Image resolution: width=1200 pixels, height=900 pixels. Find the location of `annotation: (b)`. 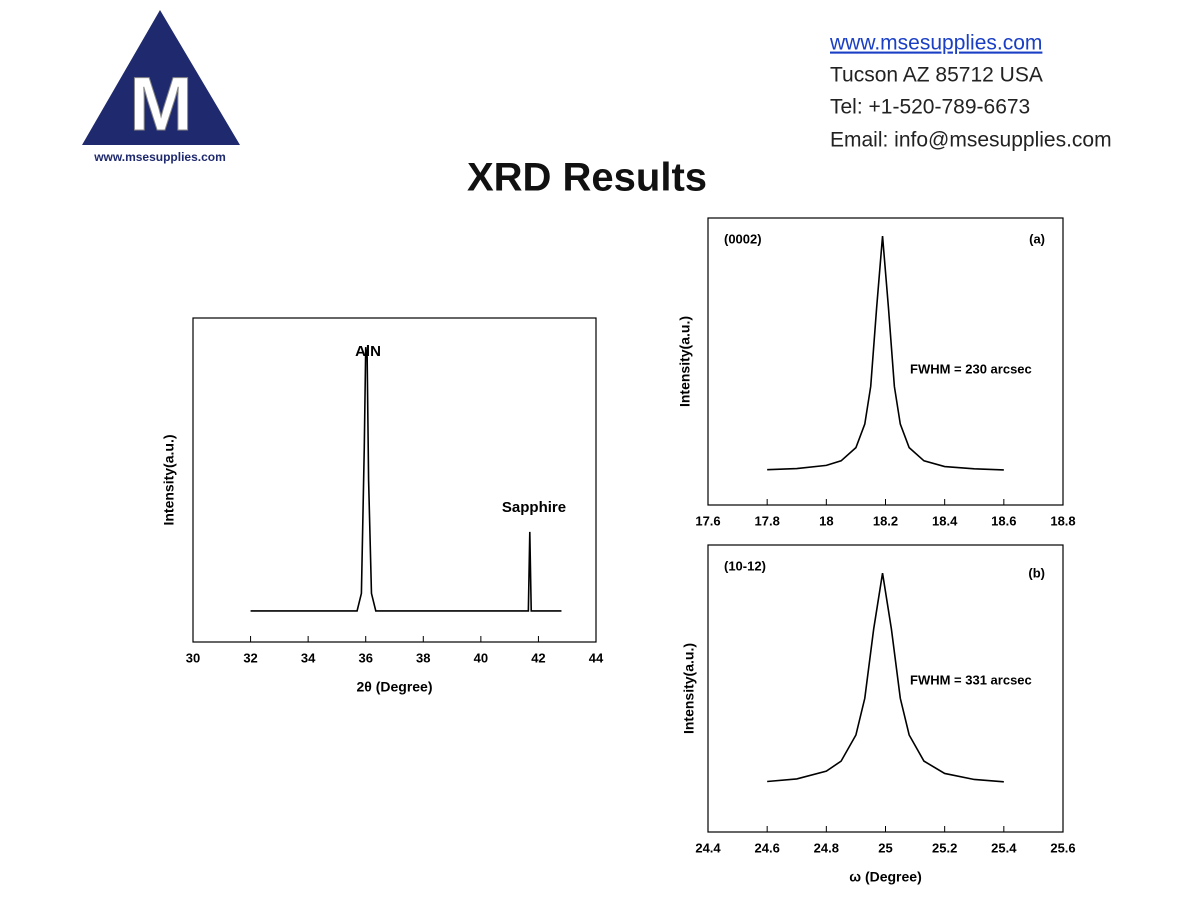

annotation: (b) is located at coordinates (1036, 572).